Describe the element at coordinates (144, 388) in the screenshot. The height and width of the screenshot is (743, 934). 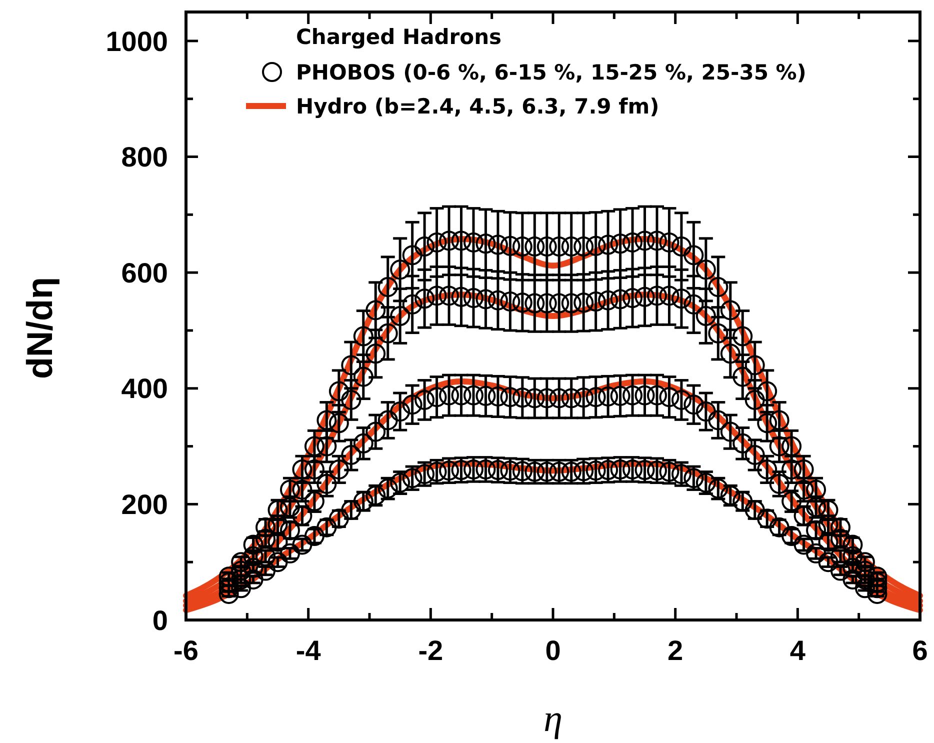
I see `y-tick-label: 400` at that location.